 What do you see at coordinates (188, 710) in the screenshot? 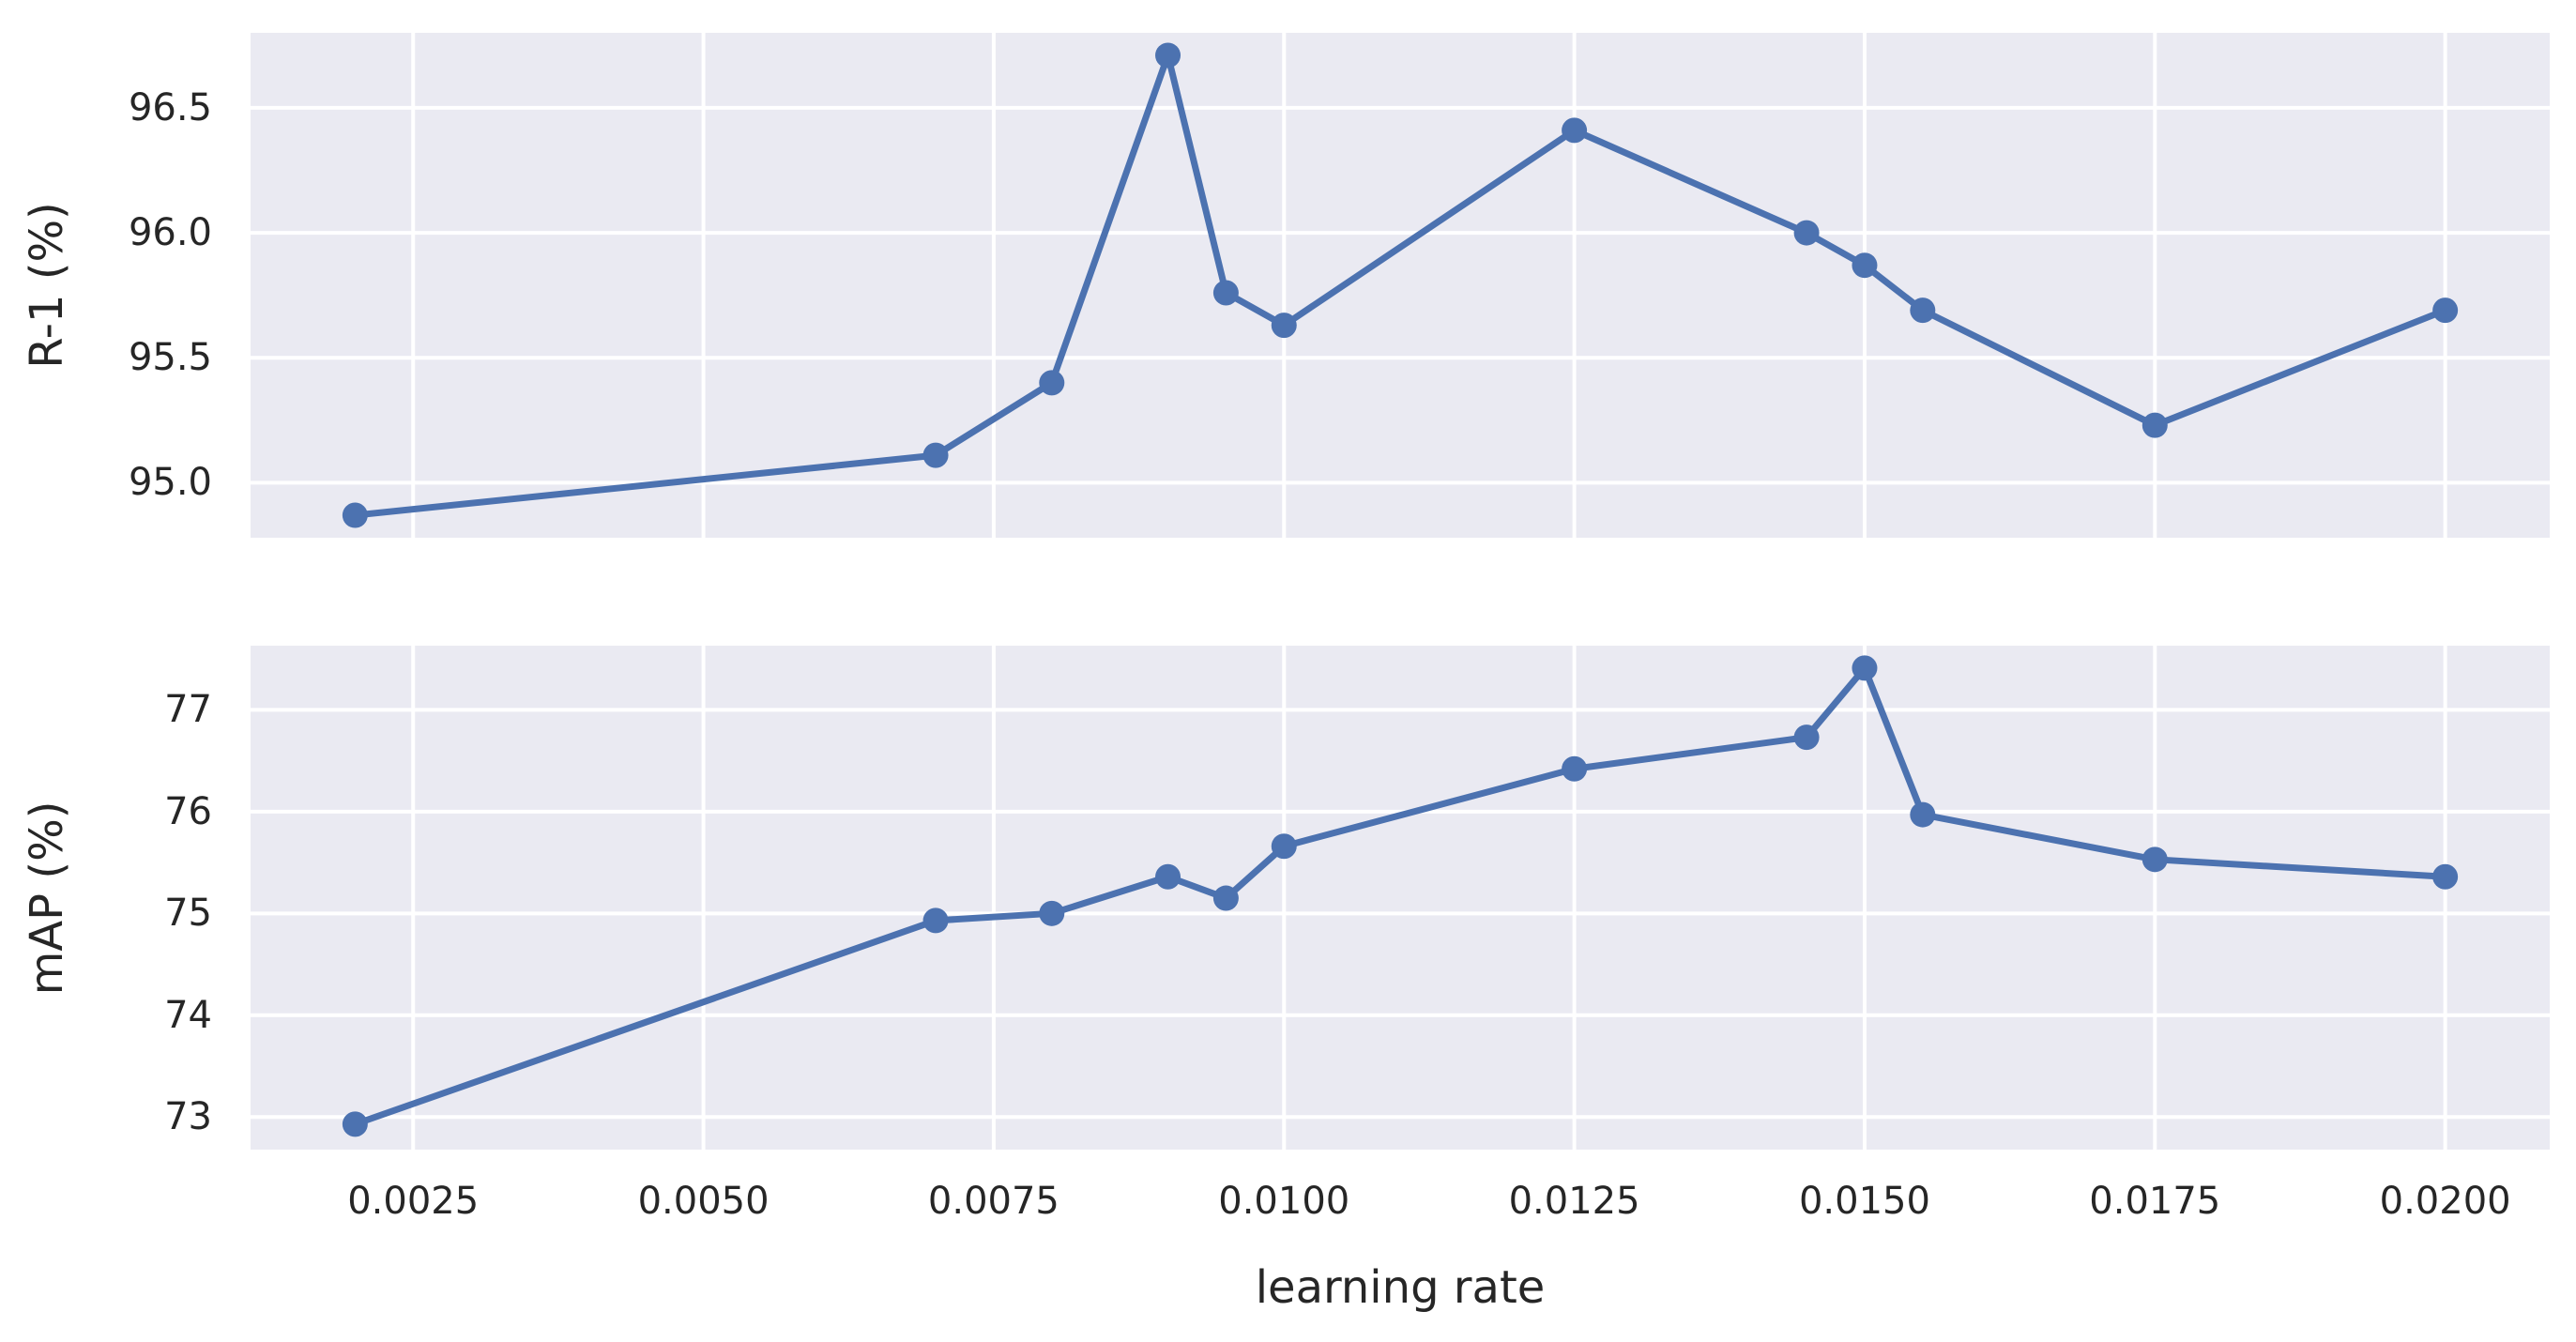
I see `map-y-tick-label: 77` at bounding box center [188, 710].